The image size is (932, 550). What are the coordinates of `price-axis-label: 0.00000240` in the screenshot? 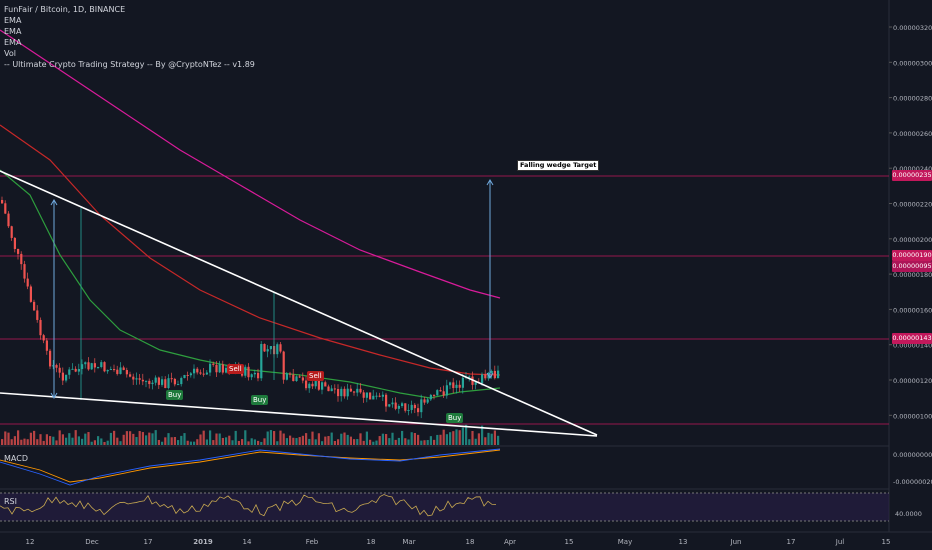 It's located at (912, 169).